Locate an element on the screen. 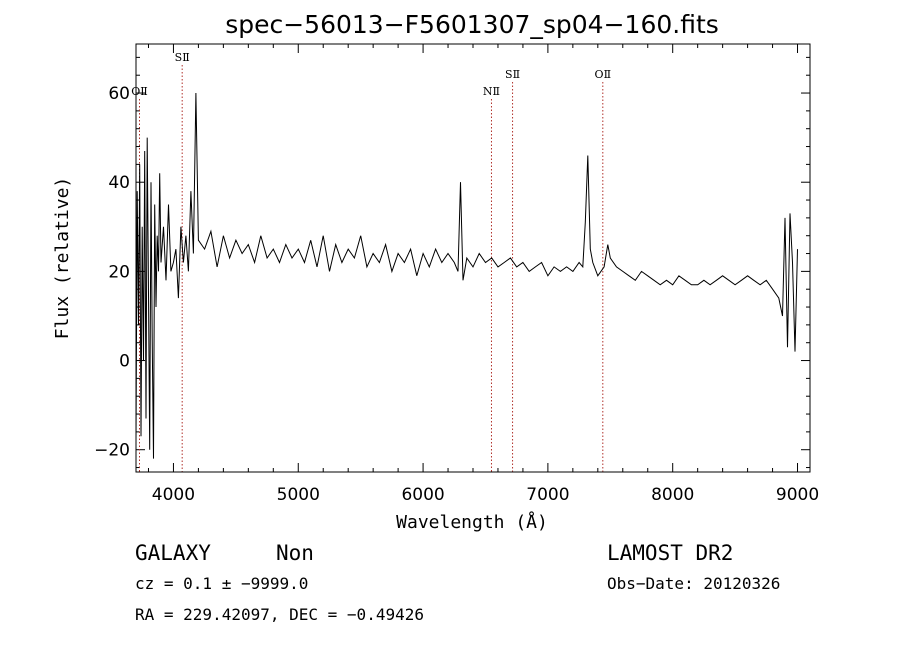  object-class: GALAXY is located at coordinates (173, 553).